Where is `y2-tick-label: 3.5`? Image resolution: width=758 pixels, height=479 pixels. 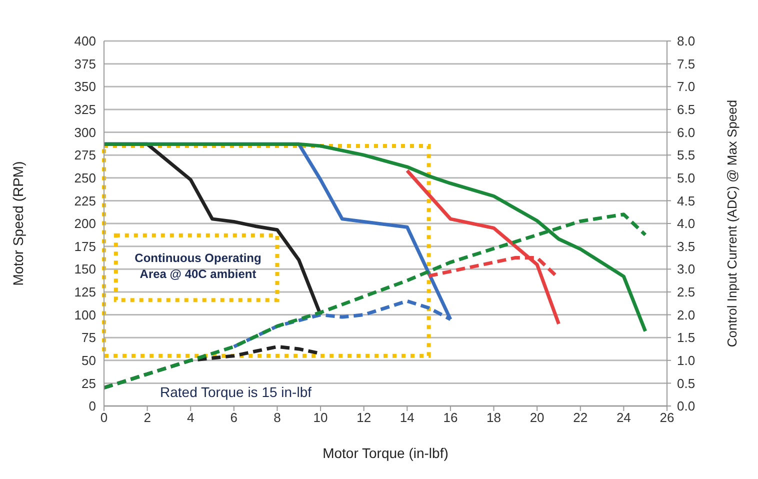 y2-tick-label: 3.5 is located at coordinates (686, 246).